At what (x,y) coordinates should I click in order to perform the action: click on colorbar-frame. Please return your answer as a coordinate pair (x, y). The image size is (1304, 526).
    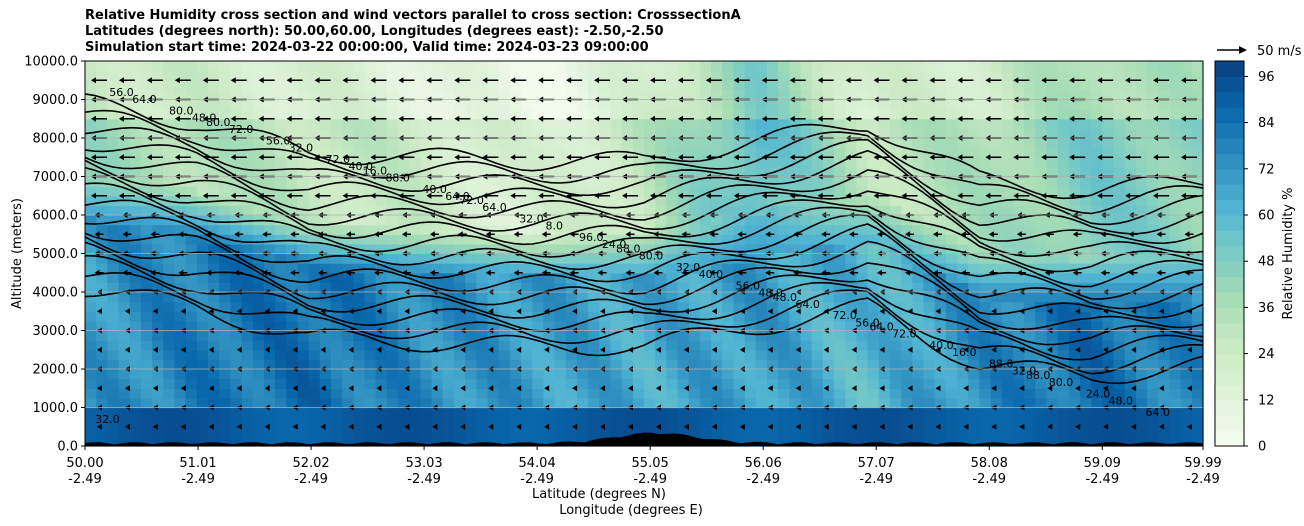
    Looking at the image, I should click on (1229, 253).